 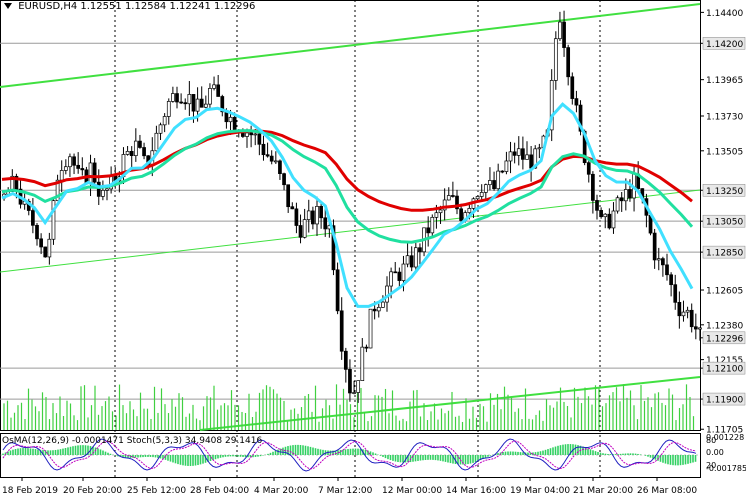 What do you see at coordinates (724, 292) in the screenshot?
I see `price-label: 1.12605` at bounding box center [724, 292].